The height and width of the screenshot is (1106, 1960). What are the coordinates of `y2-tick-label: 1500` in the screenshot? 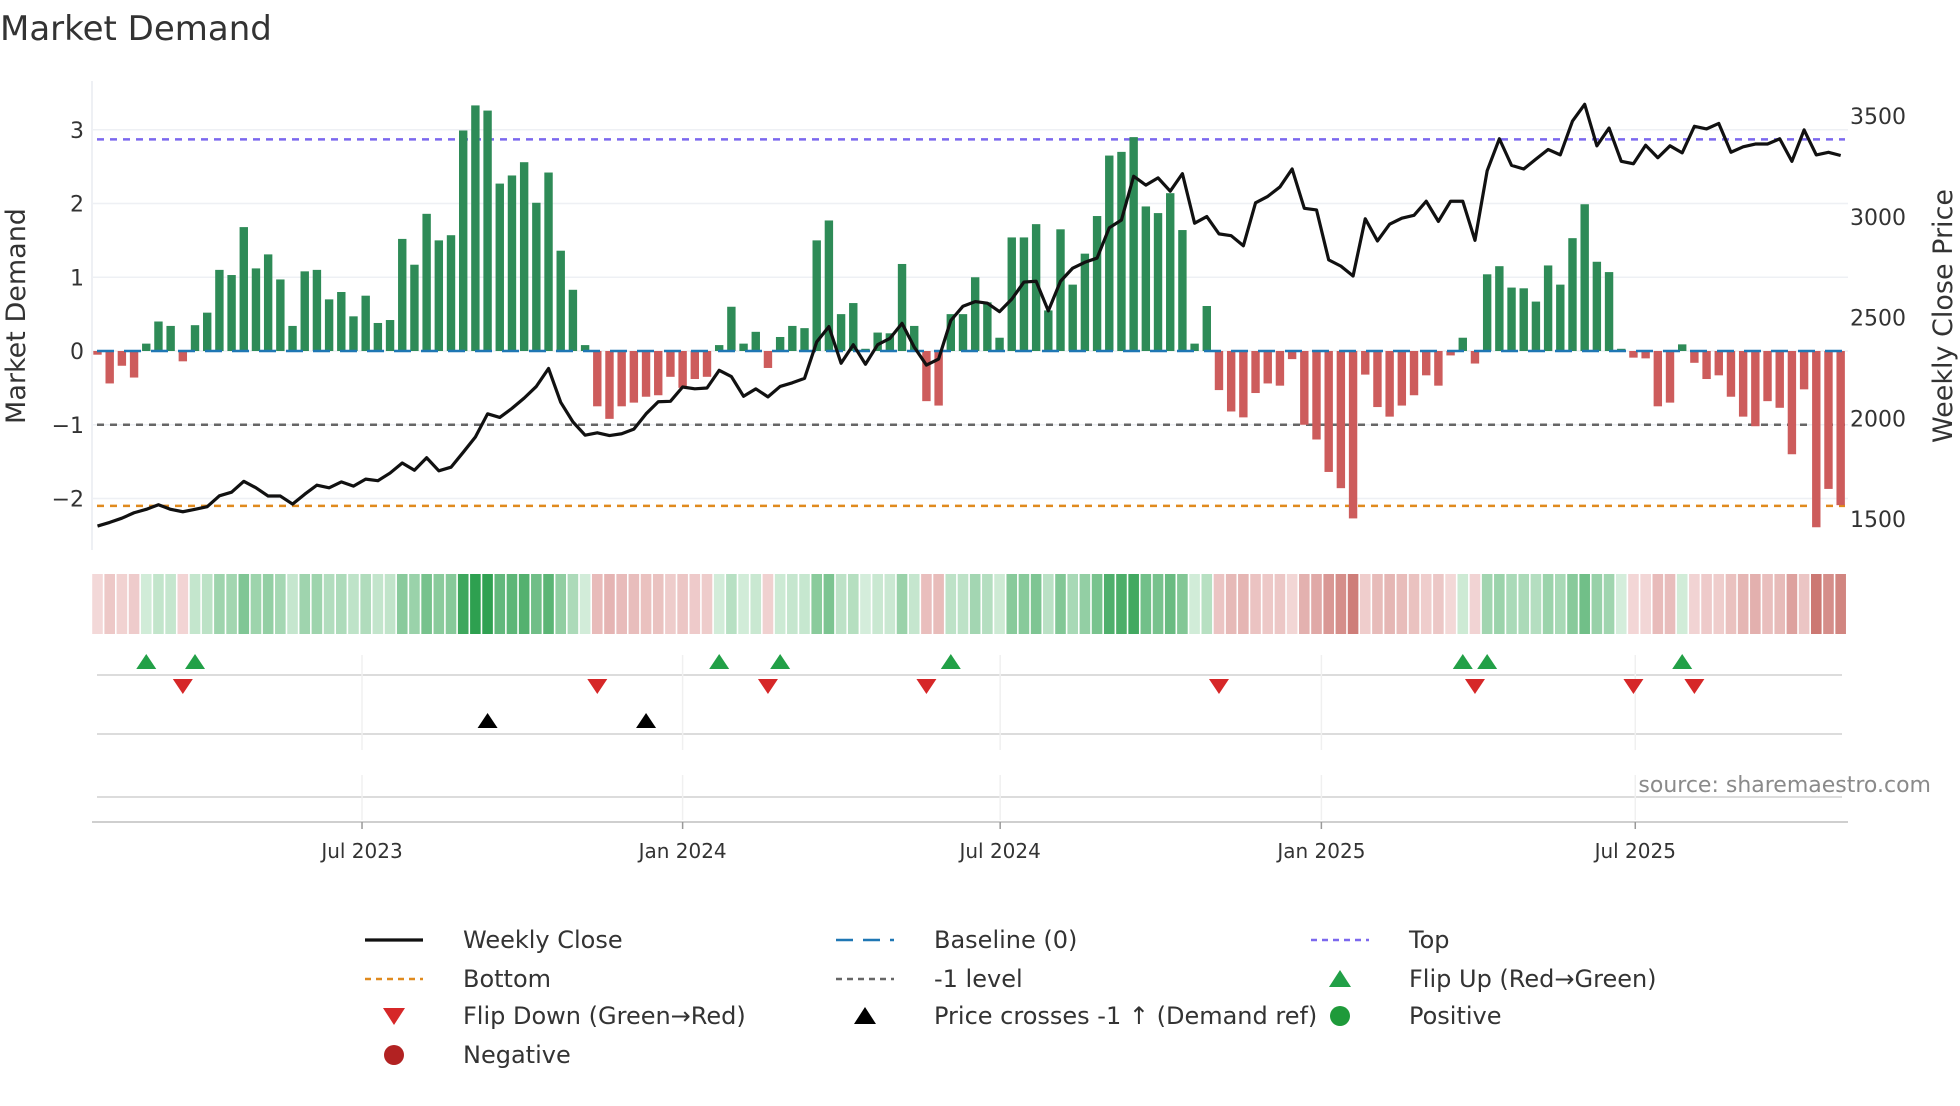 It's located at (1878, 520).